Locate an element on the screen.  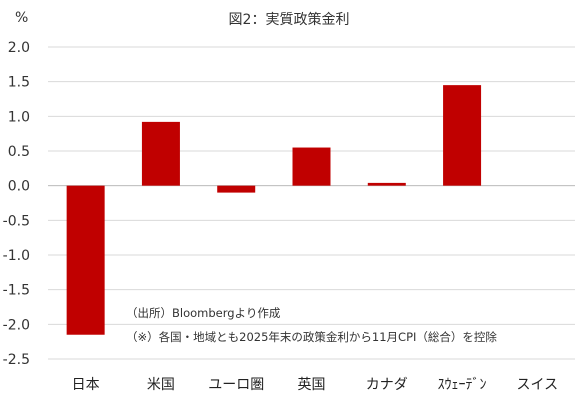
x-tick-label: ｽｳｪｰﾃﾞﾝ is located at coordinates (462, 385).